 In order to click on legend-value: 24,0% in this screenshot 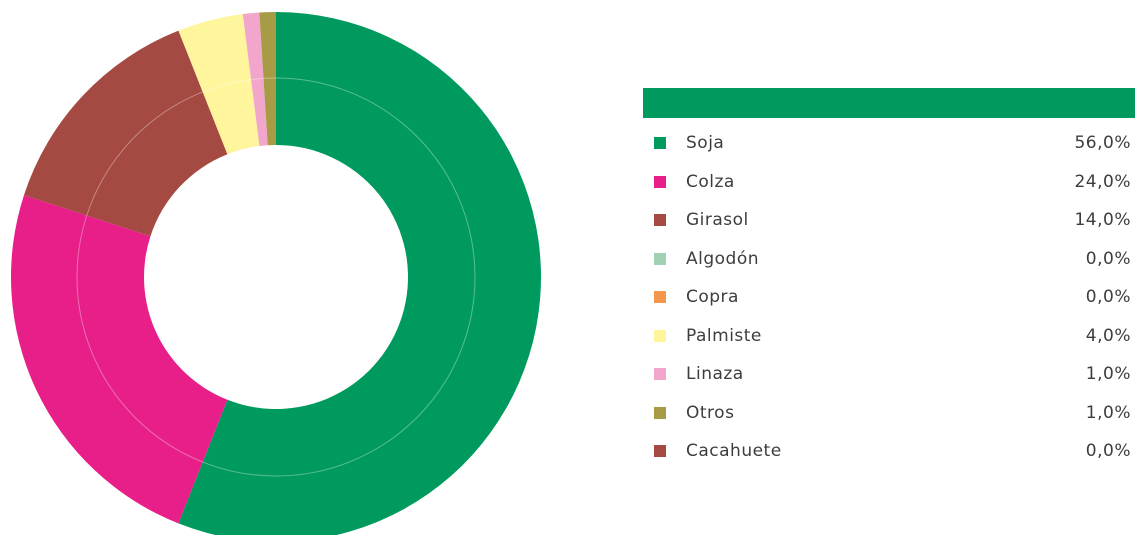, I will do `click(1102, 181)`.